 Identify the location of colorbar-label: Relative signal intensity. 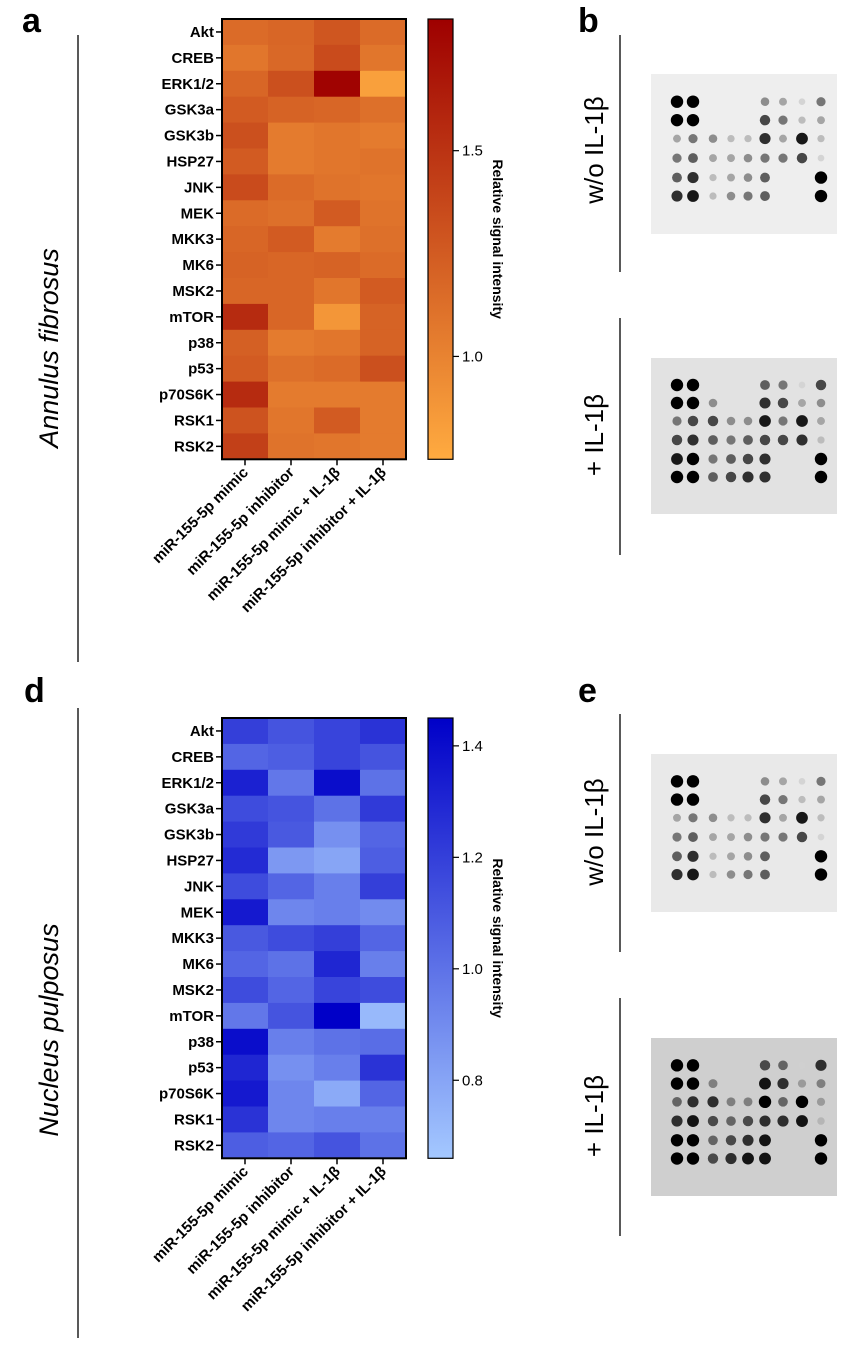
(498, 938).